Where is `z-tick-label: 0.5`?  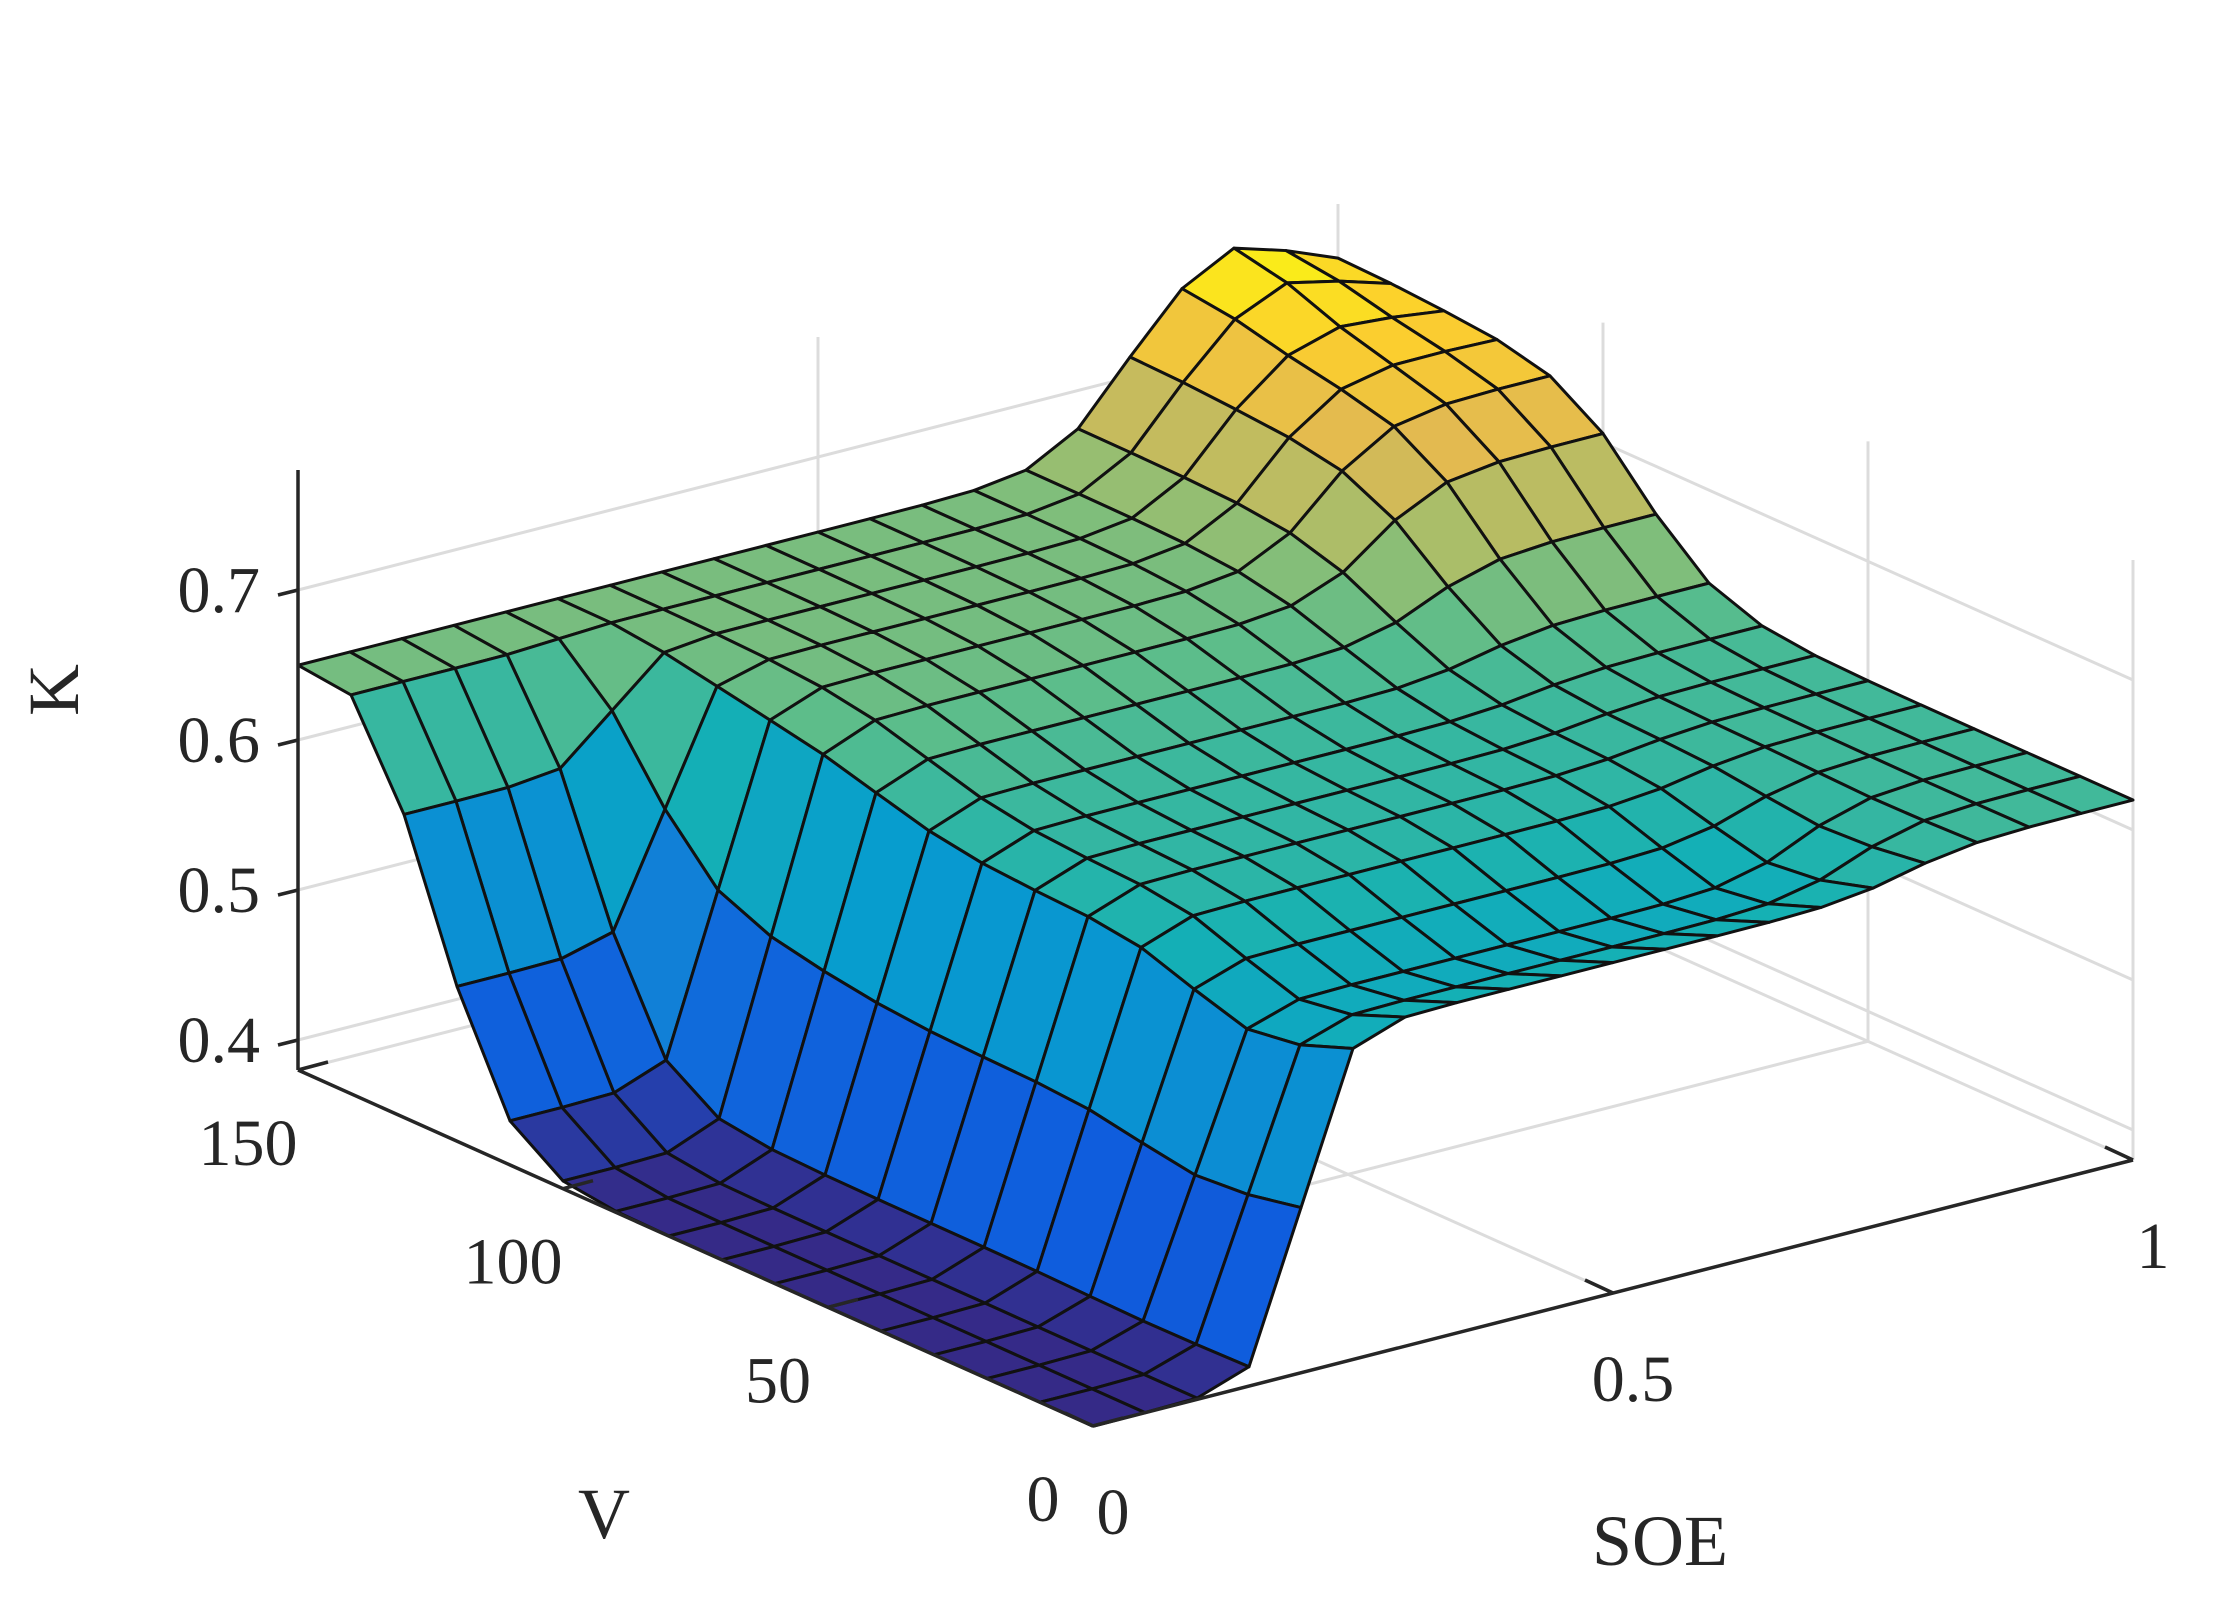 z-tick-label: 0.5 is located at coordinates (219, 890).